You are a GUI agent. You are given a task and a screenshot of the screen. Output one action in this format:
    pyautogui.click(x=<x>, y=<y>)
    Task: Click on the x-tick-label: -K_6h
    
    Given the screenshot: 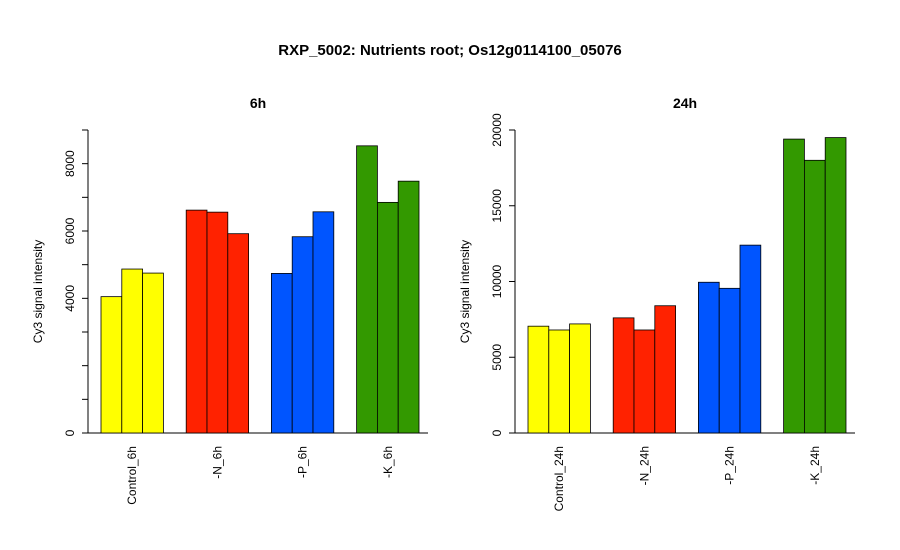 What is the action you would take?
    pyautogui.click(x=388, y=462)
    